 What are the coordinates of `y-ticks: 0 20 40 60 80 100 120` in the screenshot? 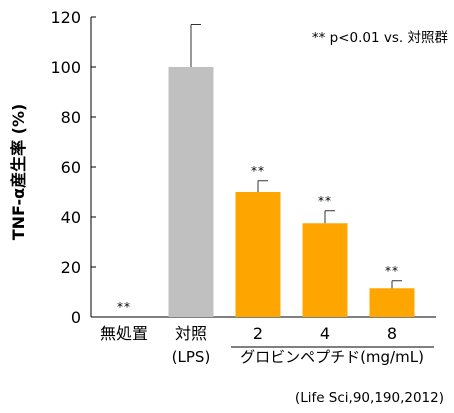 It's located at (73, 167).